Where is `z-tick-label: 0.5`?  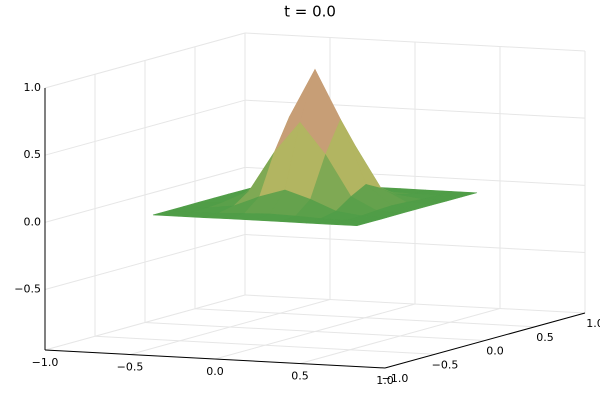
z-tick-label: 0.5 is located at coordinates (33, 154).